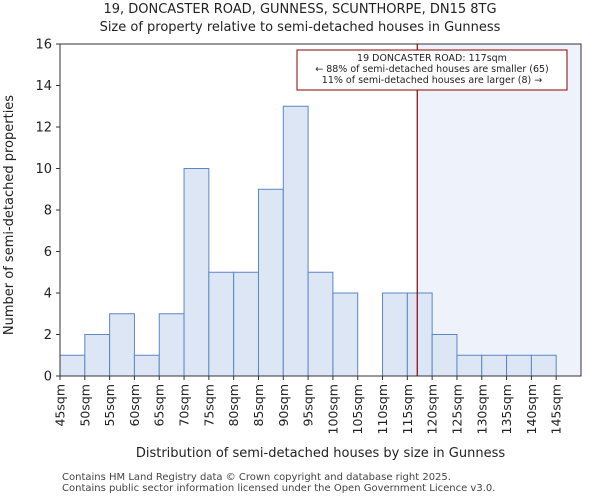 Image resolution: width=600 pixels, height=500 pixels. What do you see at coordinates (481, 409) in the screenshot?
I see `x-tick-label: 130sqm` at bounding box center [481, 409].